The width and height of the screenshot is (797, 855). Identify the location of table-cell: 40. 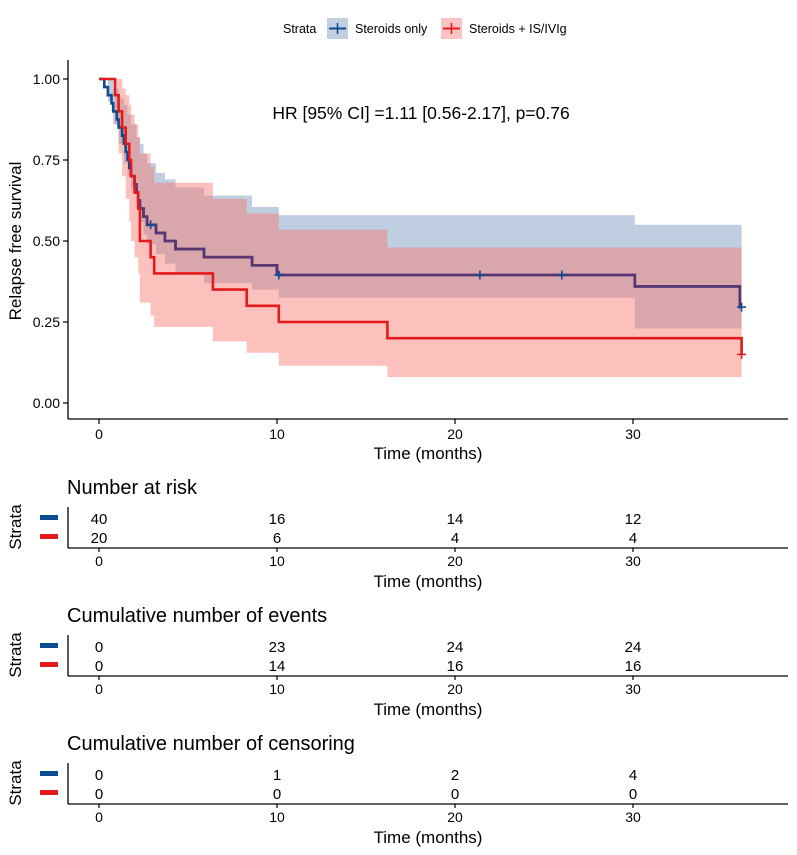
(99, 519).